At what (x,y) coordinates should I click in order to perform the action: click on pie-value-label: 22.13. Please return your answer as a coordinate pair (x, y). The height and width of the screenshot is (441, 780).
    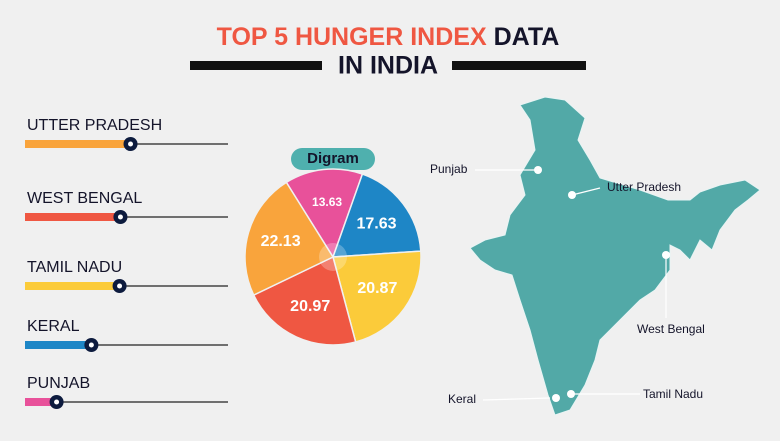
    Looking at the image, I should click on (281, 241).